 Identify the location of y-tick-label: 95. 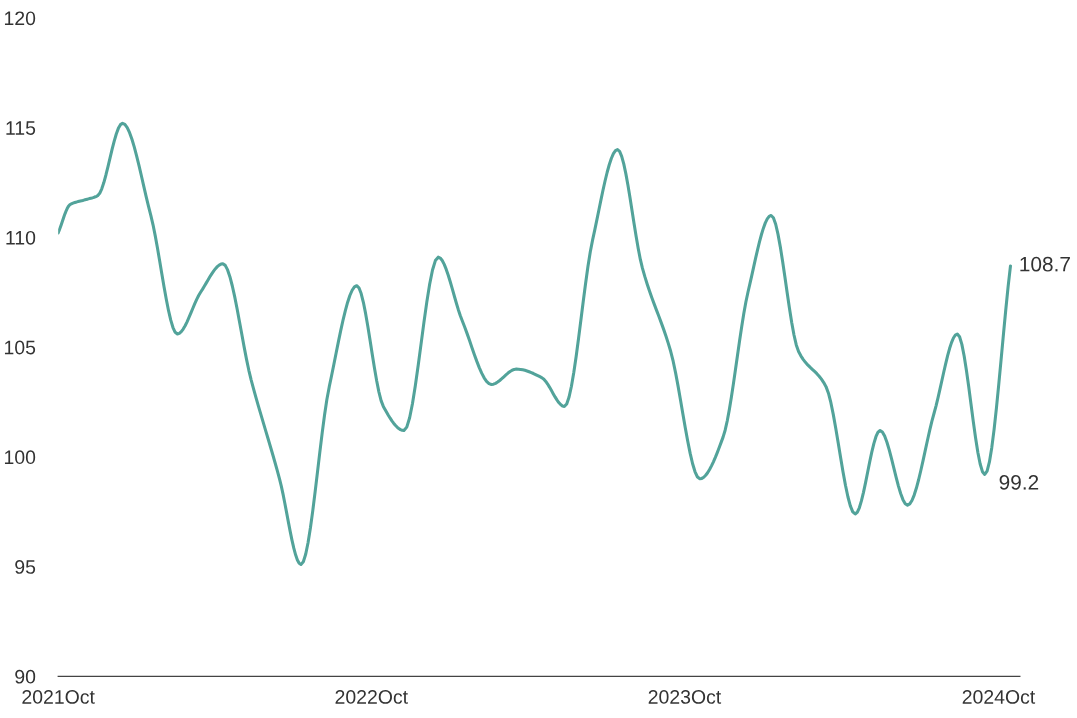
(25, 567).